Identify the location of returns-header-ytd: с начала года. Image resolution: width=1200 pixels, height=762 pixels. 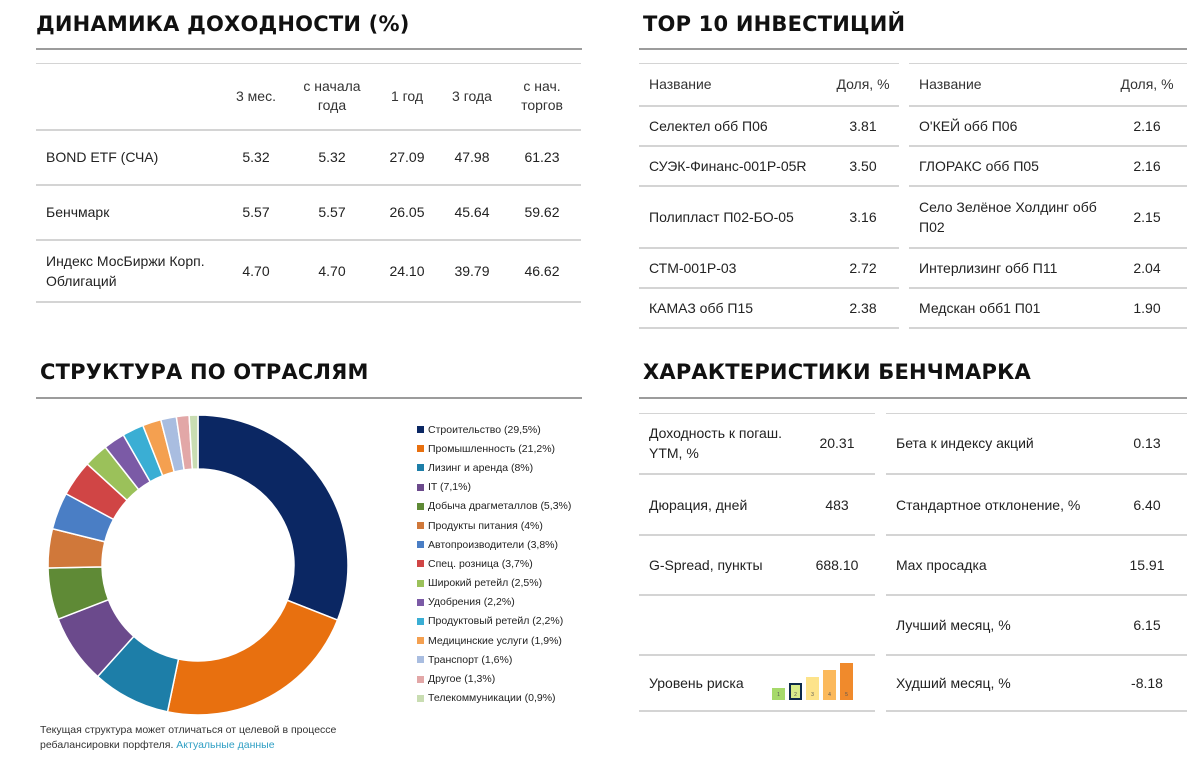
(332, 96).